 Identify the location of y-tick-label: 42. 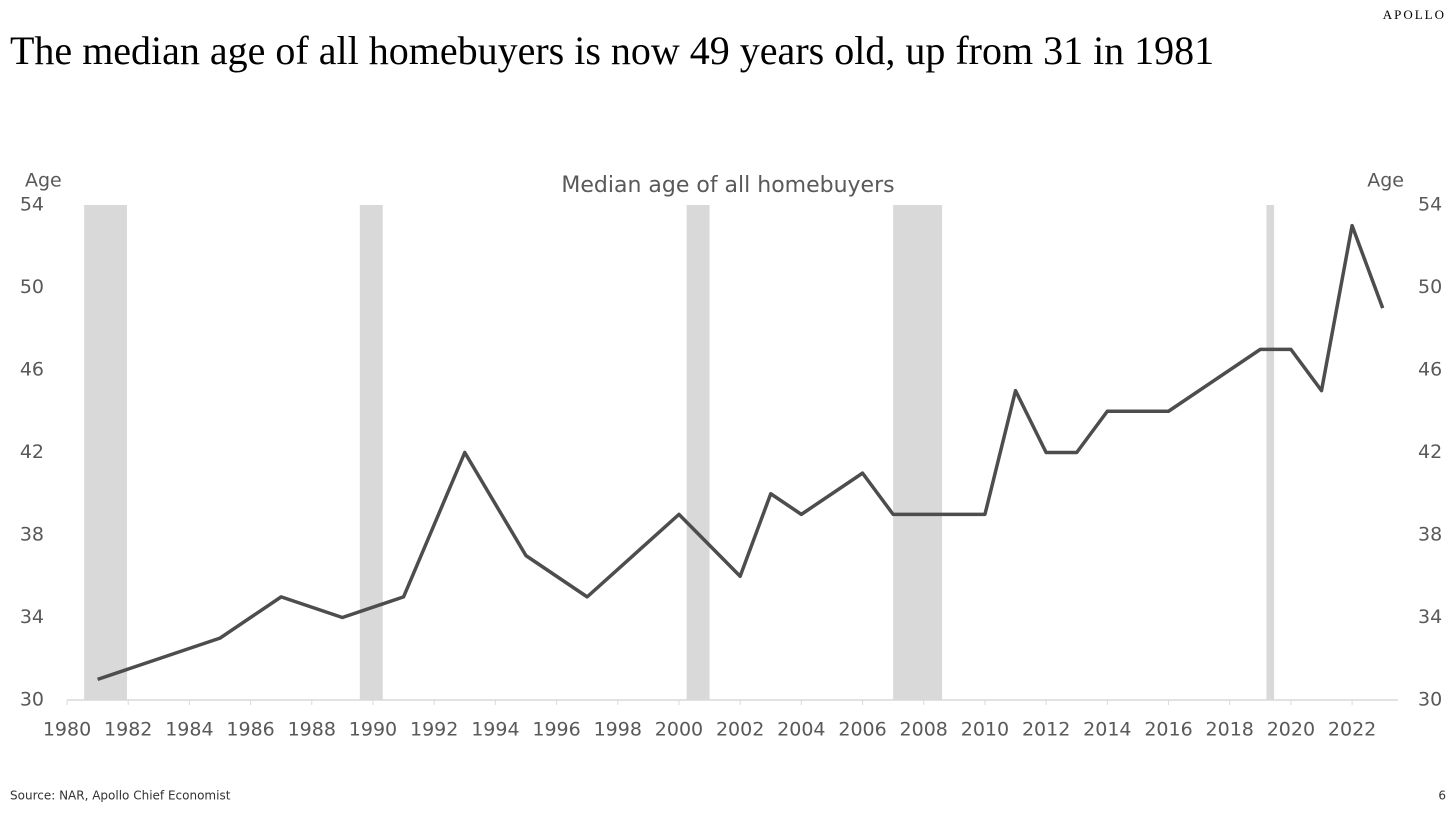
(32, 452).